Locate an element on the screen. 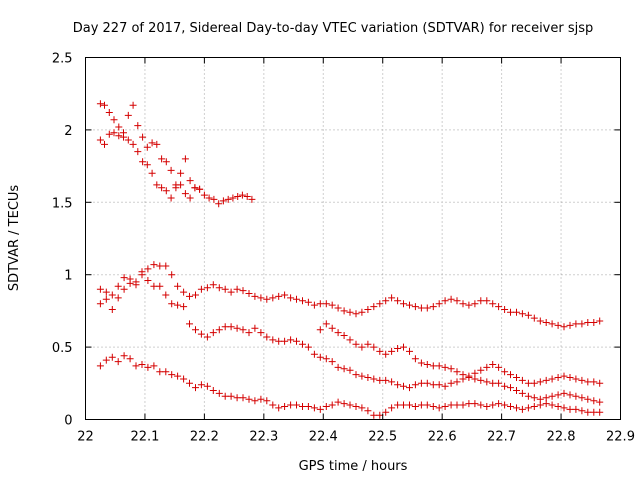  x-tick-label: 22.1 is located at coordinates (144, 437).